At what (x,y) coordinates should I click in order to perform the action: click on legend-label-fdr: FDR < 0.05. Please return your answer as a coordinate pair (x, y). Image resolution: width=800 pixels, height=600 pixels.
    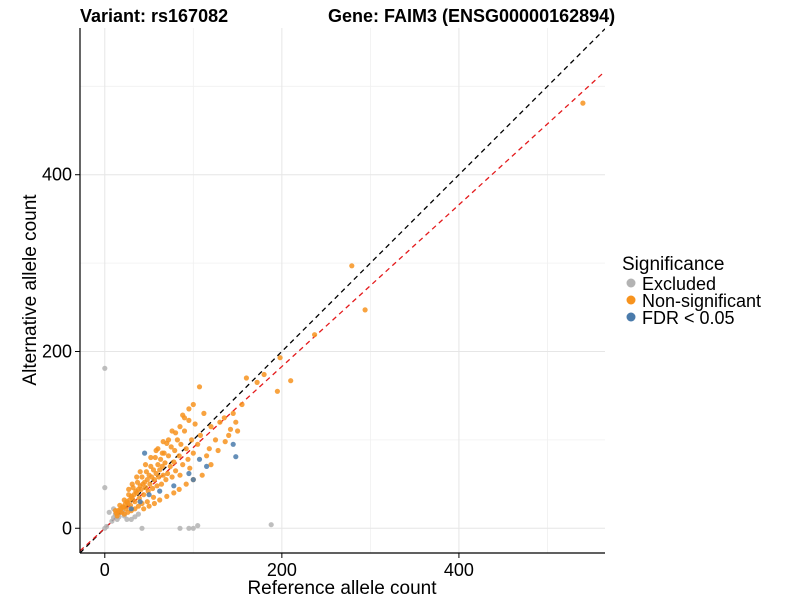
    Looking at the image, I should click on (688, 318).